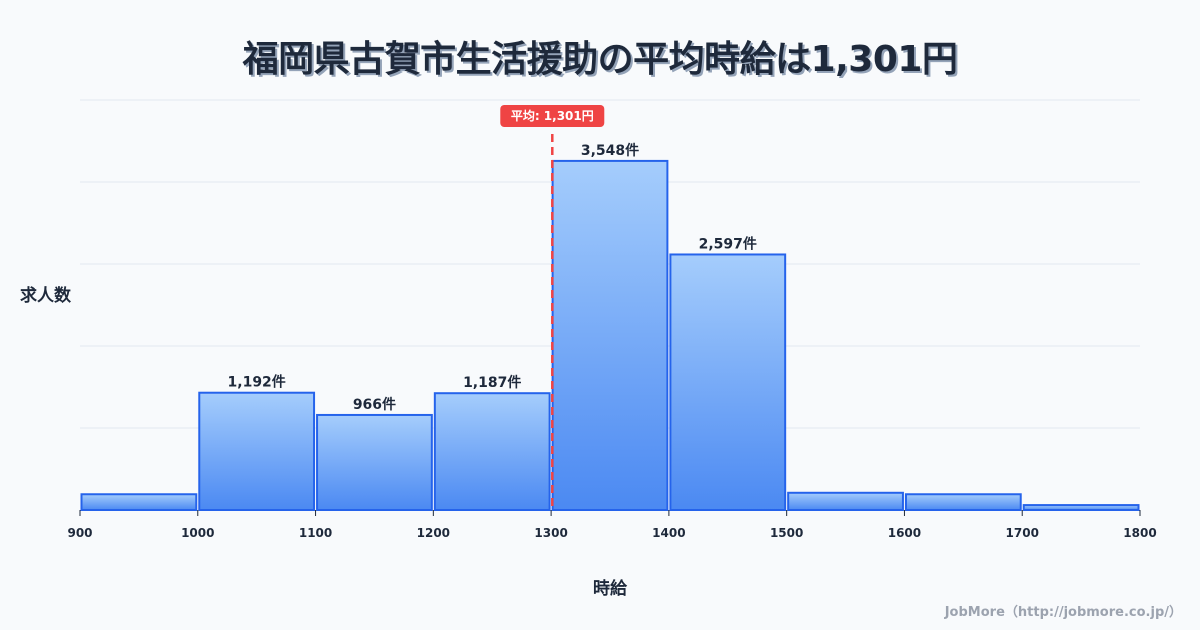  I want to click on x-tick-label: 1400, so click(668, 533).